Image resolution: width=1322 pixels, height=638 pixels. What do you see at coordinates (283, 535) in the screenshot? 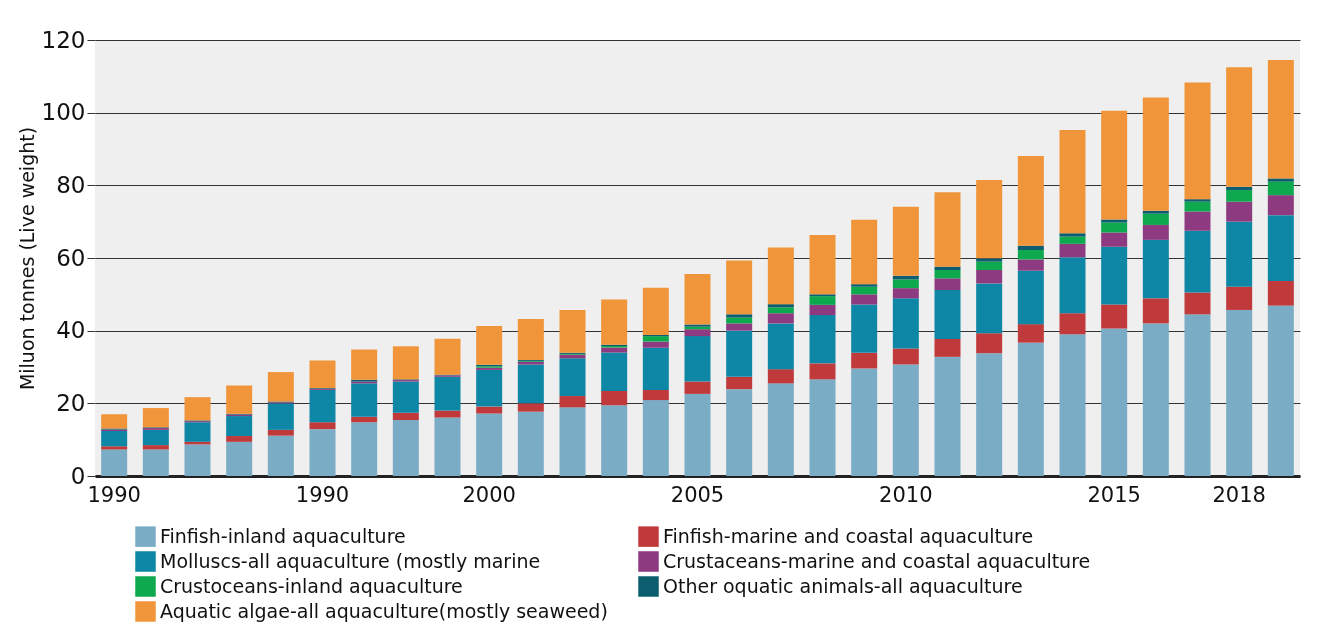
I see `legend-label: Finfish-inland aquaculture` at bounding box center [283, 535].